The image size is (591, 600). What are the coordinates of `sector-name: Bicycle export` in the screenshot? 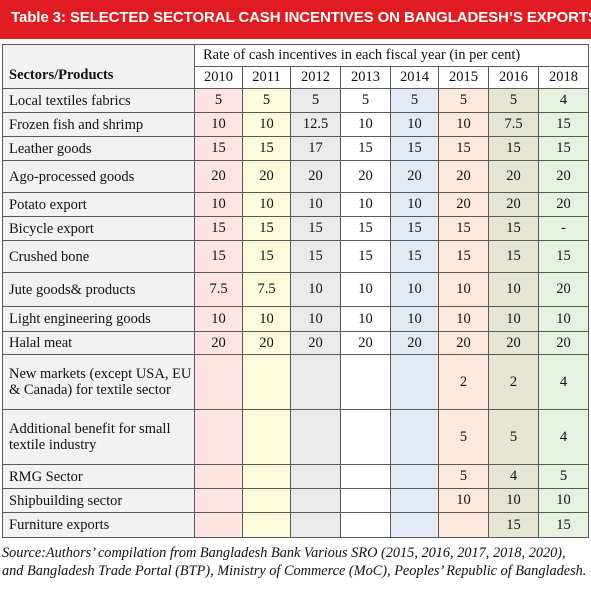 It's located at (98, 228).